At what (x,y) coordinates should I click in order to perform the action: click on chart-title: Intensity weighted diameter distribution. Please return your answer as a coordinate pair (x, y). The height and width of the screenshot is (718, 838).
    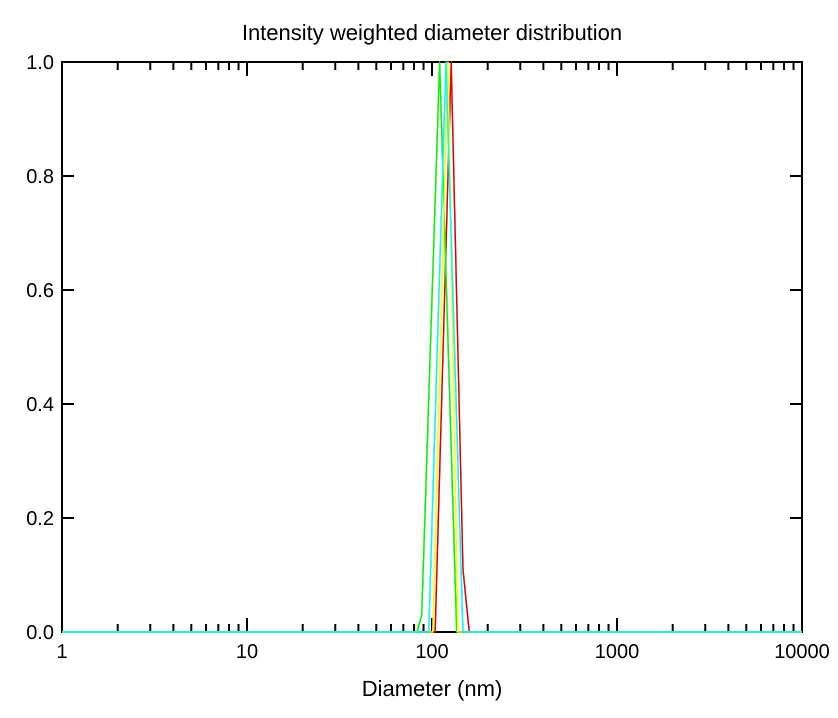
    Looking at the image, I should click on (432, 32).